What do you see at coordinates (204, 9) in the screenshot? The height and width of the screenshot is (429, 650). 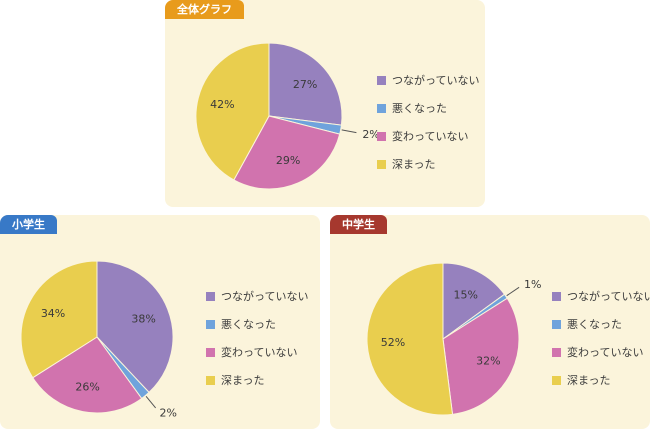 I see `panel-overall-title: 全体グラフ` at bounding box center [204, 9].